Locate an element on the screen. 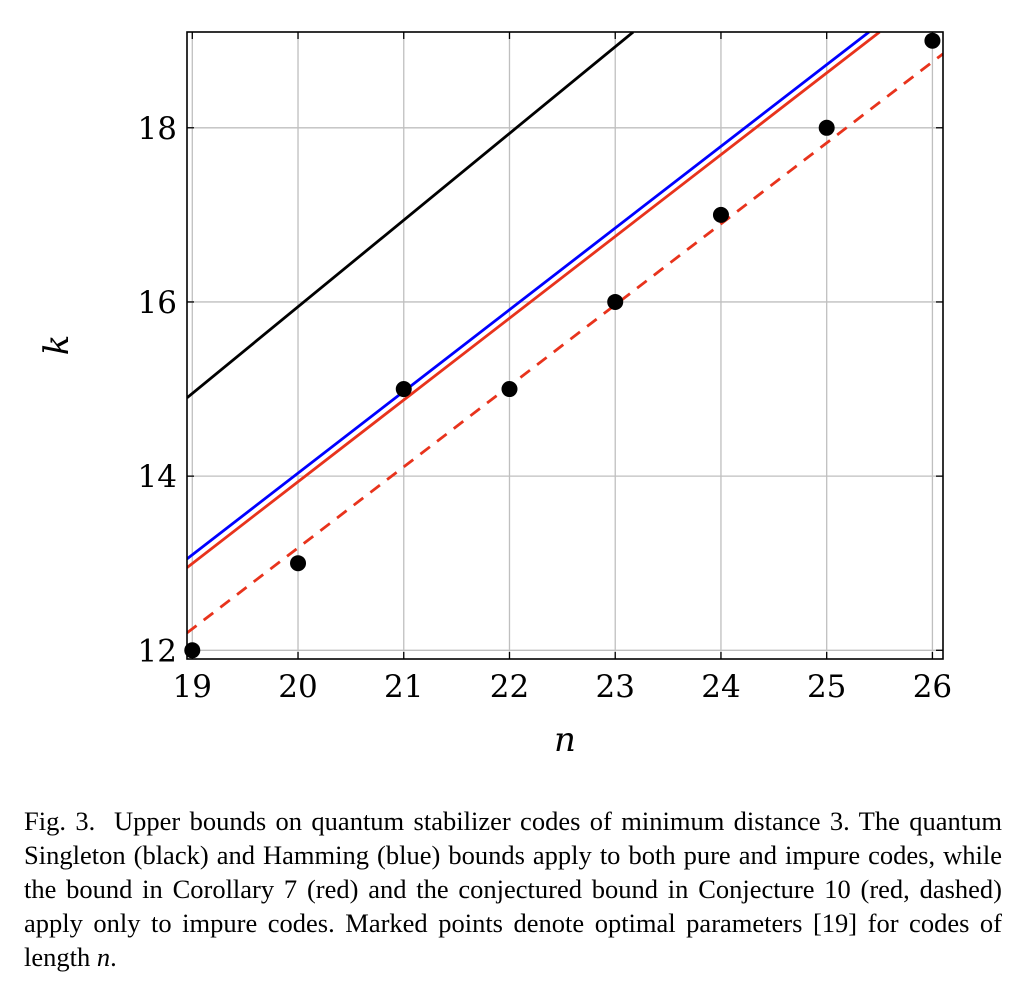 This screenshot has width=1020, height=994. x-tick-label: 26 is located at coordinates (932, 687).